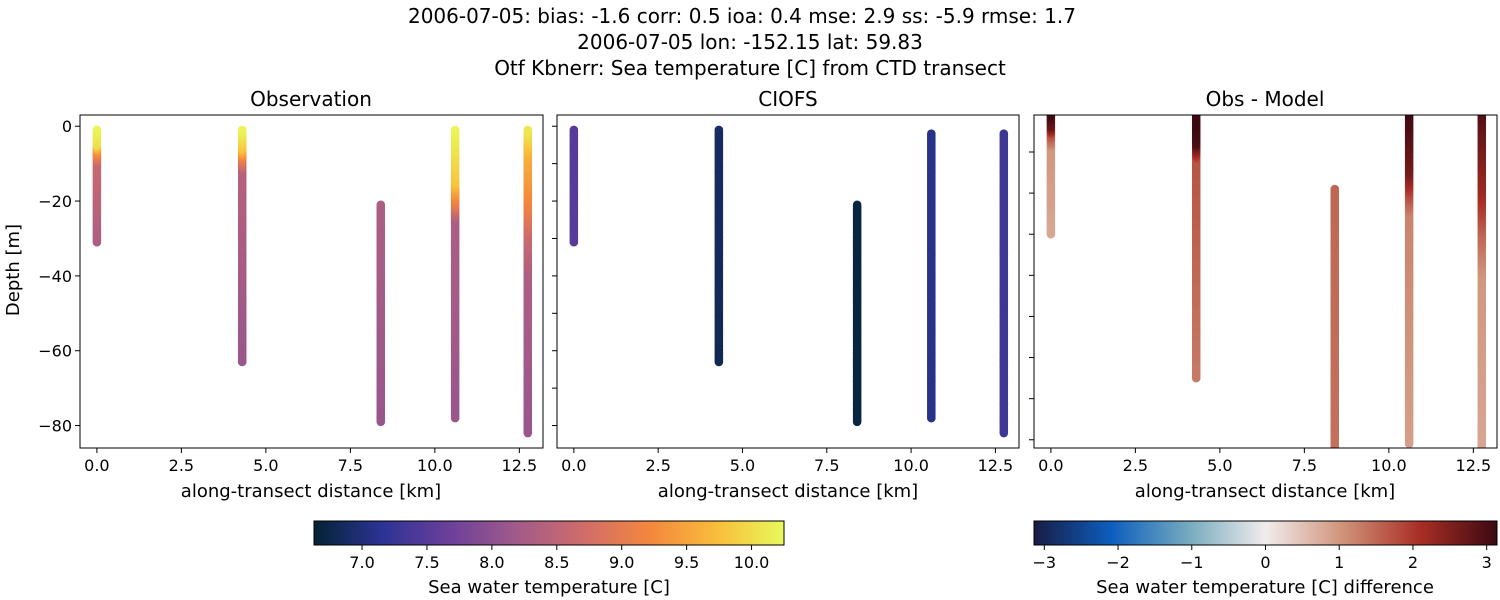  Describe the element at coordinates (787, 99) in the screenshot. I see `panel-title-ciofs: CIOFS` at that location.